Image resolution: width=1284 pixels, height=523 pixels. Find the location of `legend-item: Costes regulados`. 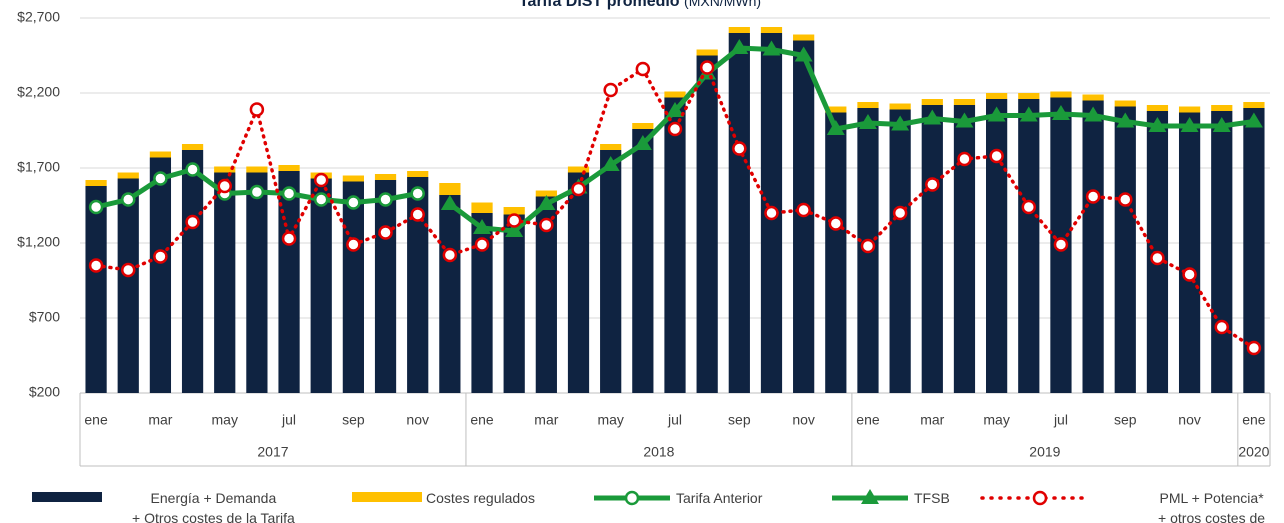

legend-item: Costes regulados is located at coordinates (443, 498).